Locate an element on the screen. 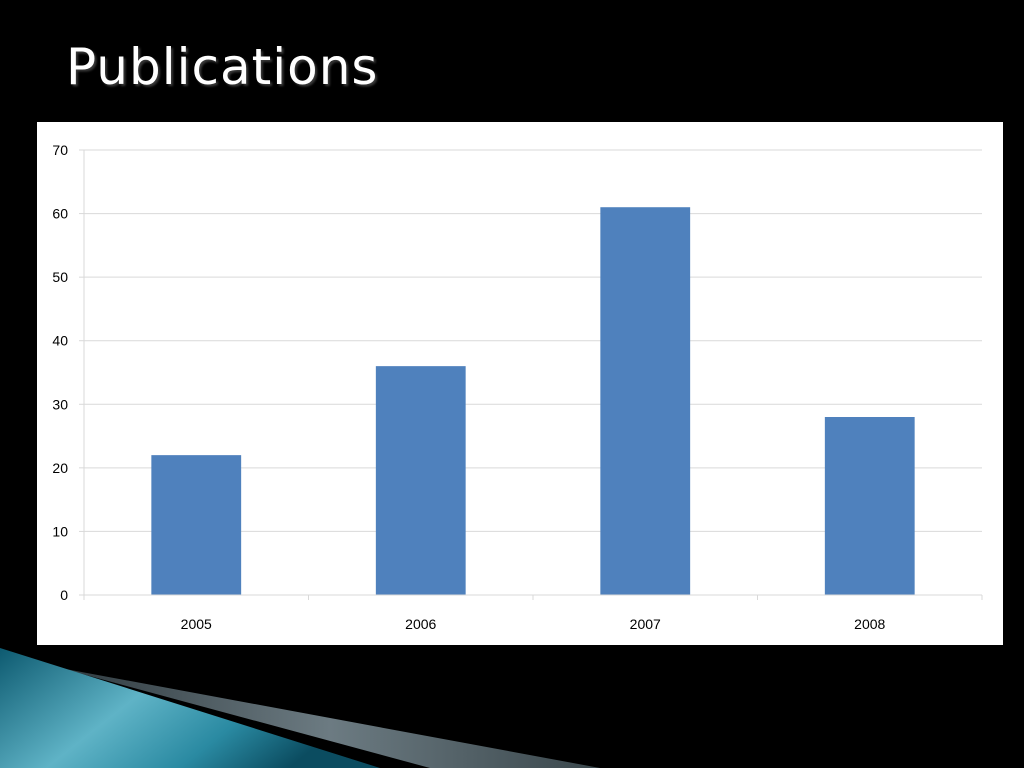 The height and width of the screenshot is (768, 1024). y-tick-label: 20 is located at coordinates (60, 468).